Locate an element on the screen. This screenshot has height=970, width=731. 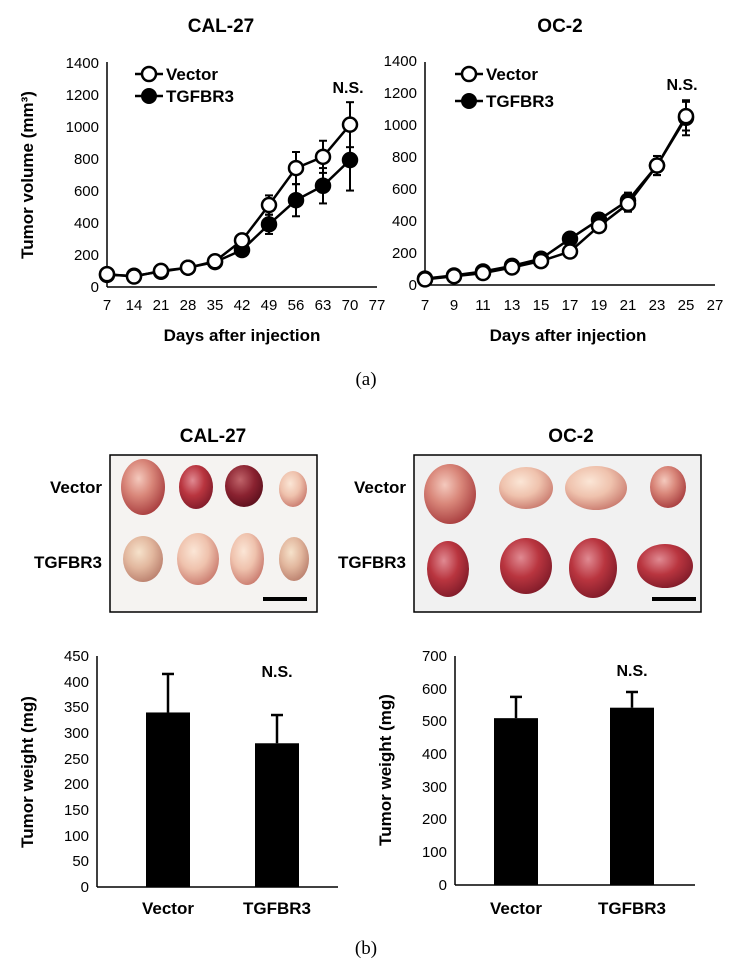
x-tick-label: 11 is located at coordinates (483, 305).